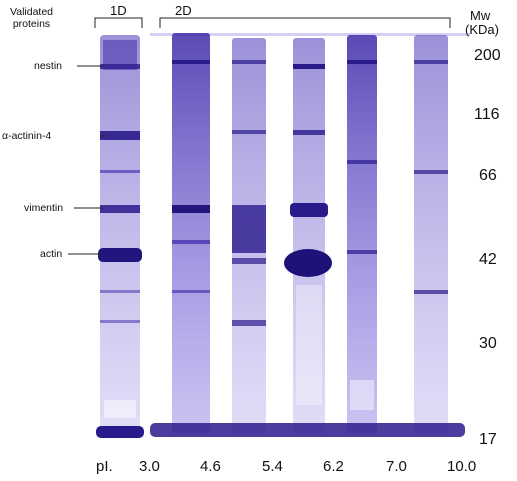  Describe the element at coordinates (462, 466) in the screenshot. I see `pi-value-10-0: 10.0` at that location.